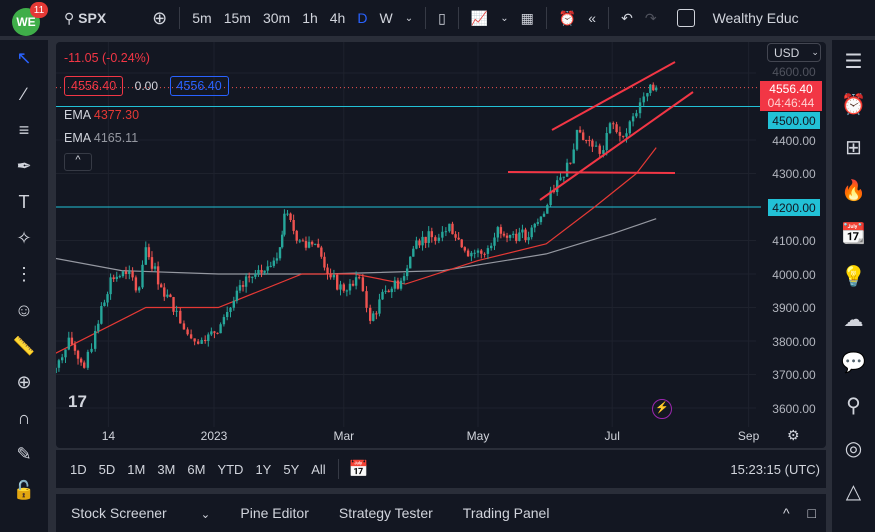  I want to click on hotlist-fire-icon: 🔥, so click(853, 191).